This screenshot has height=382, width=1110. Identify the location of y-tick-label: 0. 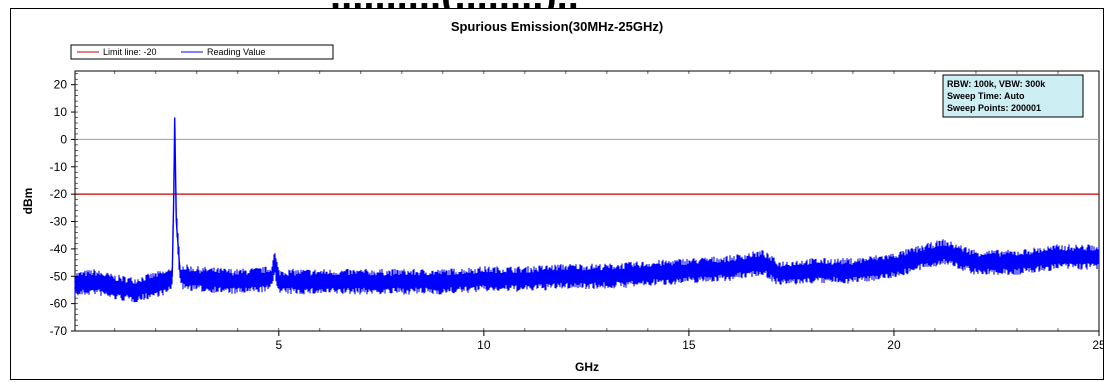
(63, 139).